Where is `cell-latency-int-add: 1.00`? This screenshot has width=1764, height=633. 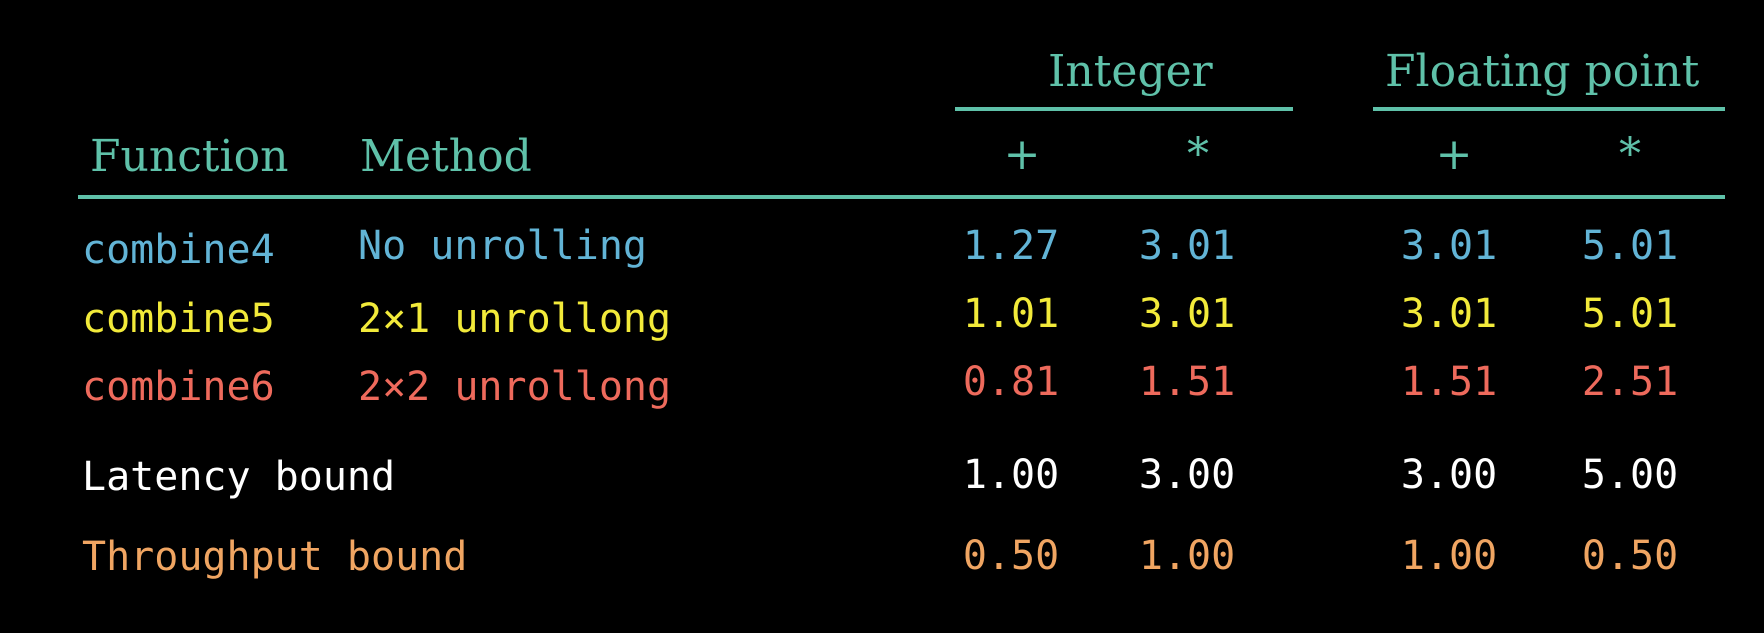 cell-latency-int-add: 1.00 is located at coordinates (1011, 475).